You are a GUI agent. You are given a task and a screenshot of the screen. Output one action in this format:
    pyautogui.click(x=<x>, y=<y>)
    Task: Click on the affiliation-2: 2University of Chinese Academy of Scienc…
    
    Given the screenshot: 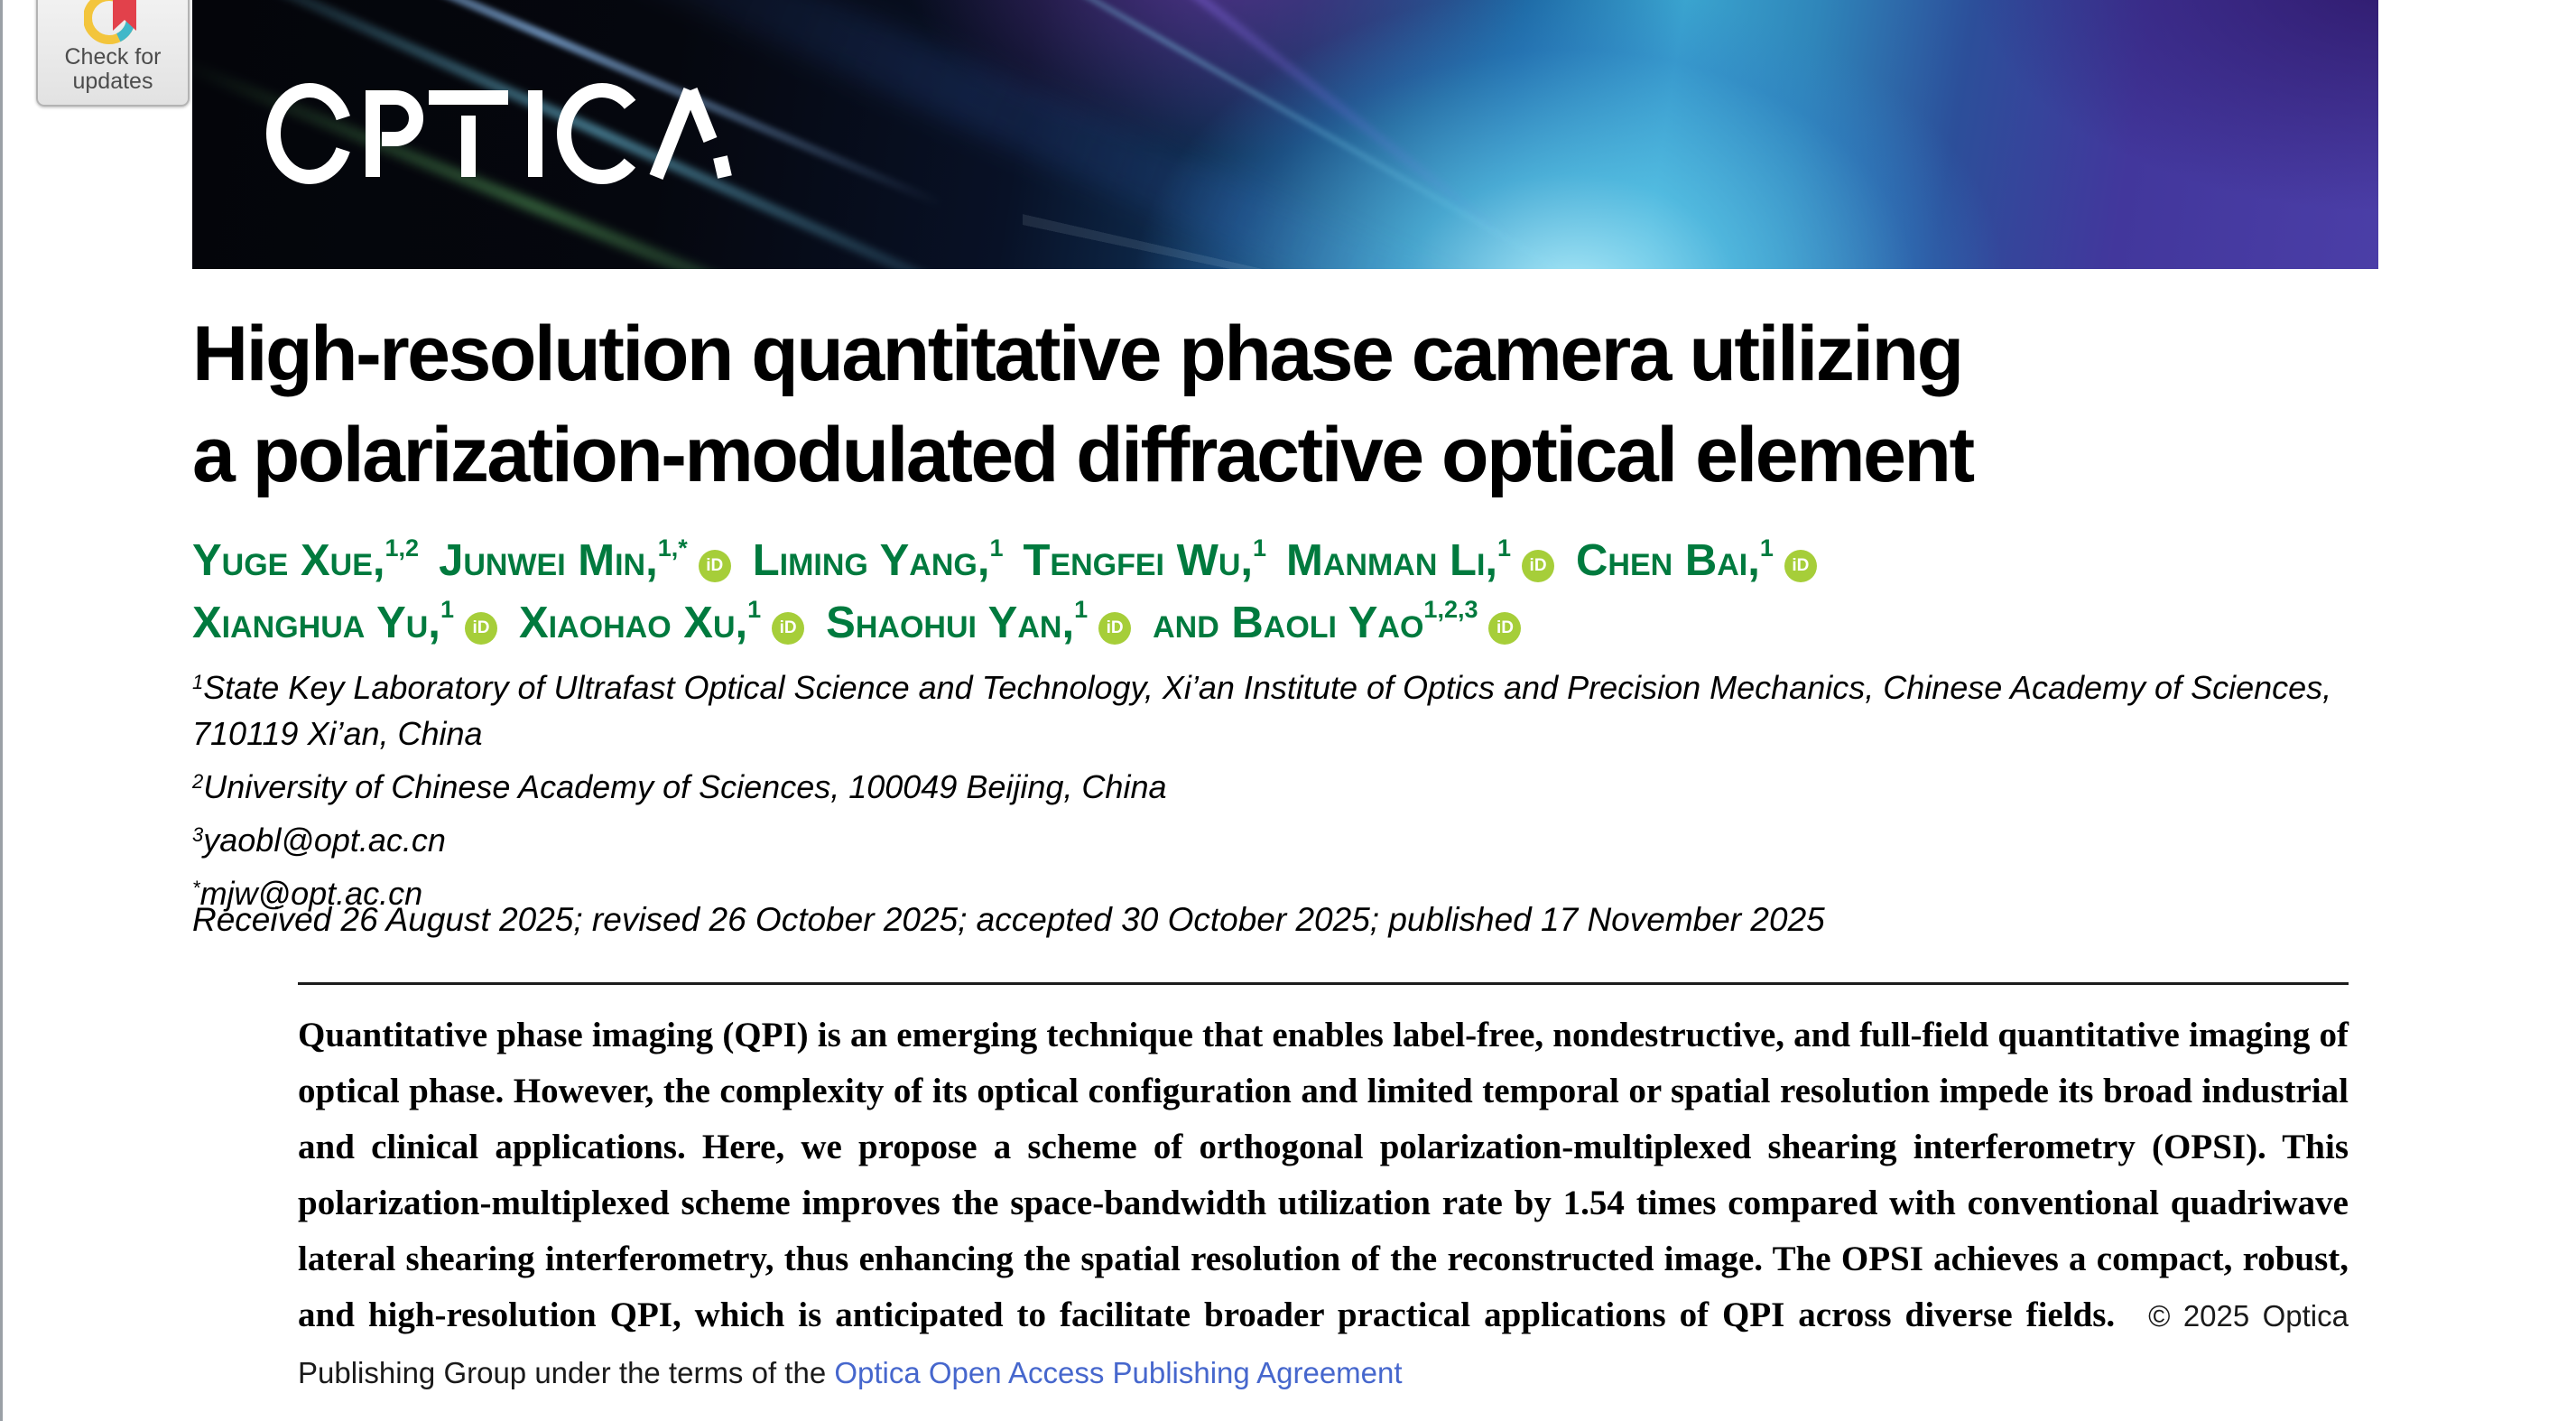 What is the action you would take?
    pyautogui.click(x=679, y=787)
    